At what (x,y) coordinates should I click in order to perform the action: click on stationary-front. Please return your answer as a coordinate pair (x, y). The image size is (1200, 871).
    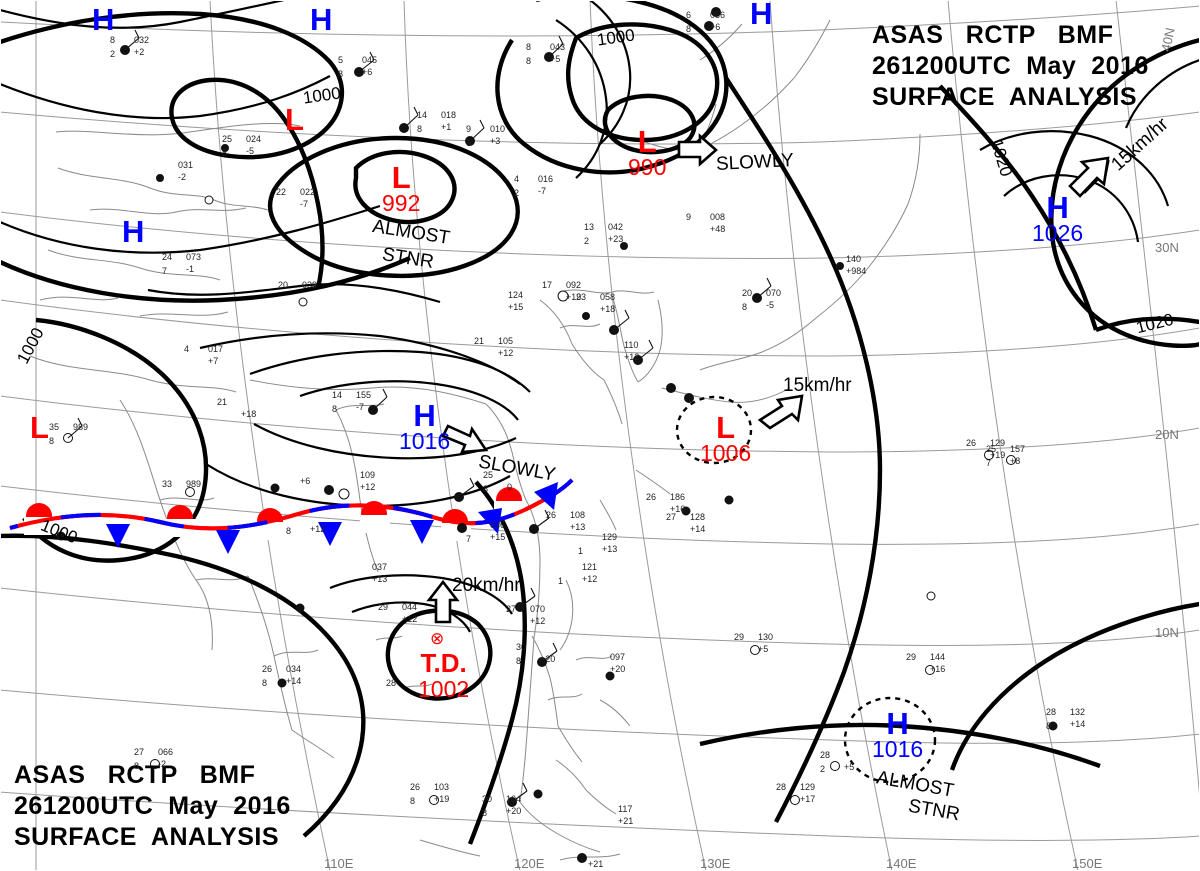
    Looking at the image, I should click on (291, 516).